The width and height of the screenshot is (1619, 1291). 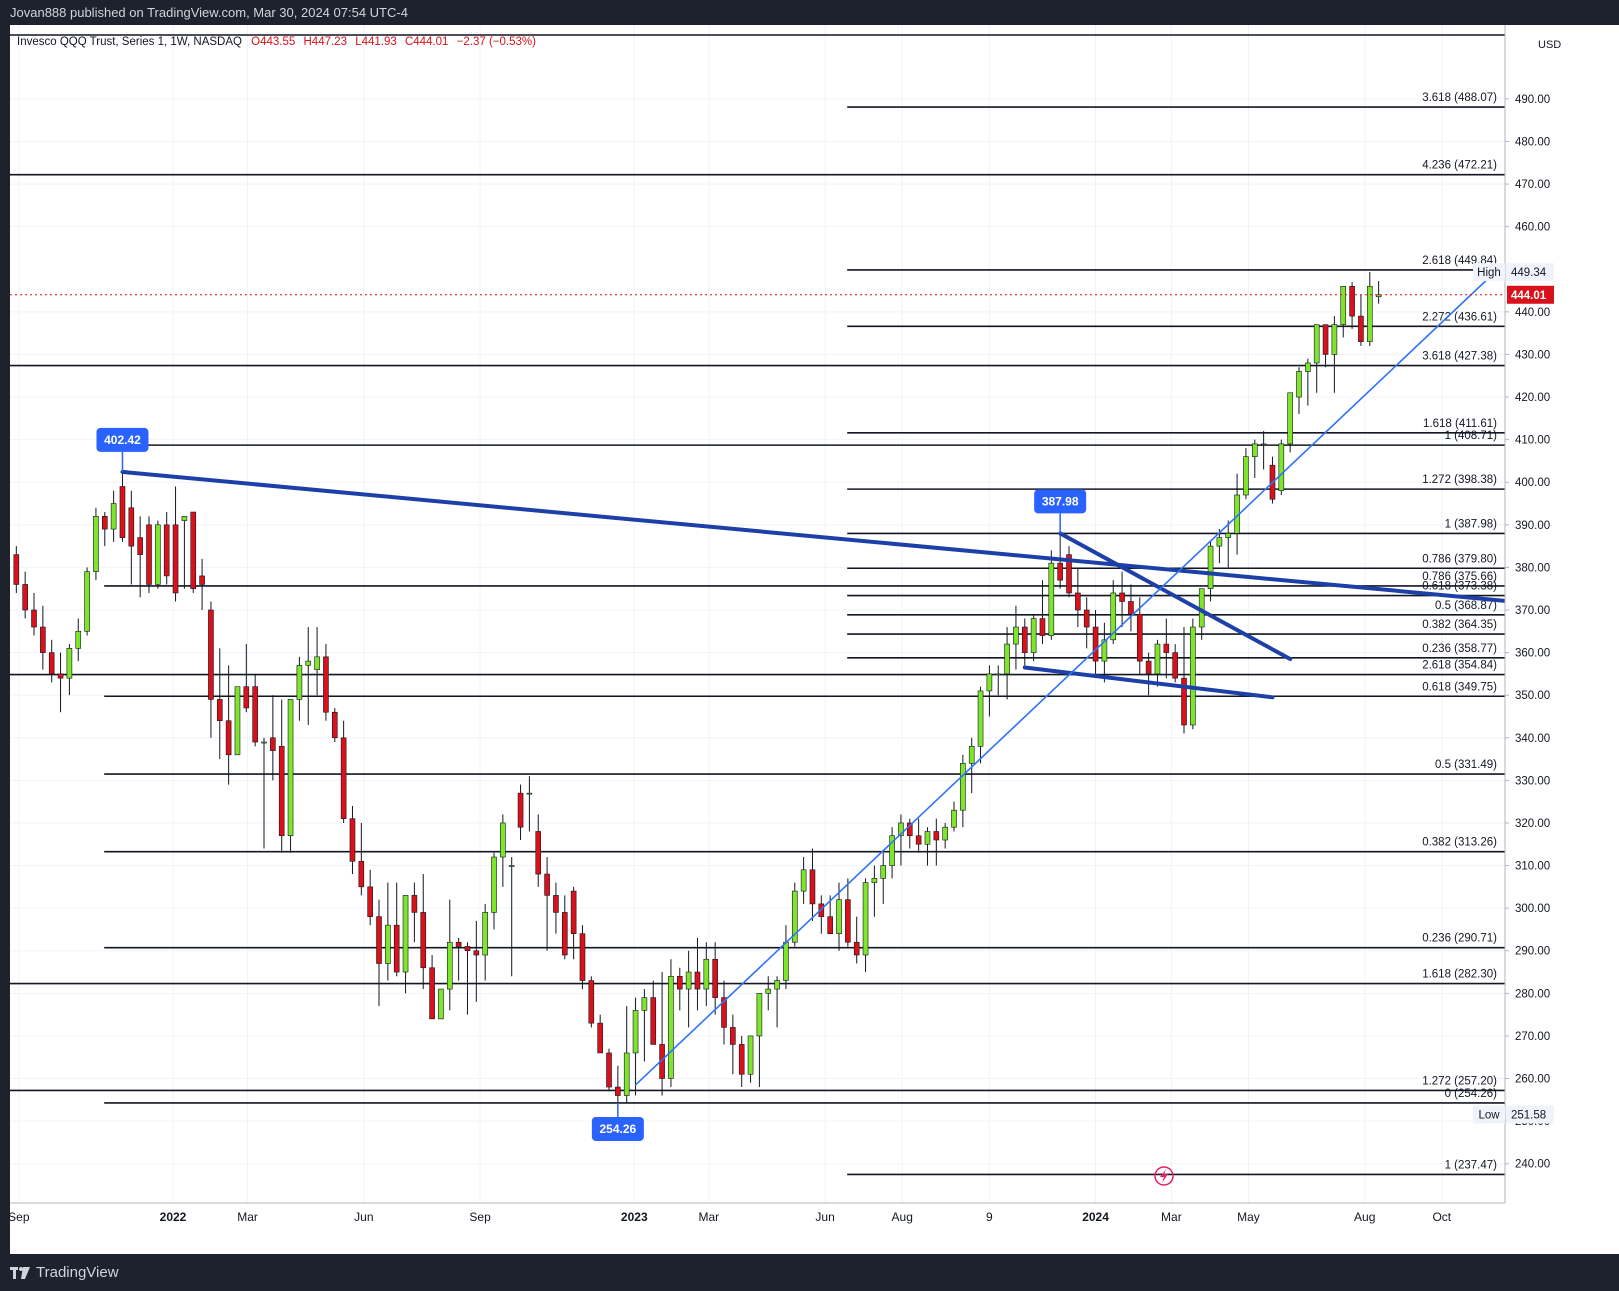 I want to click on price-marker: 254.26, so click(x=617, y=1121).